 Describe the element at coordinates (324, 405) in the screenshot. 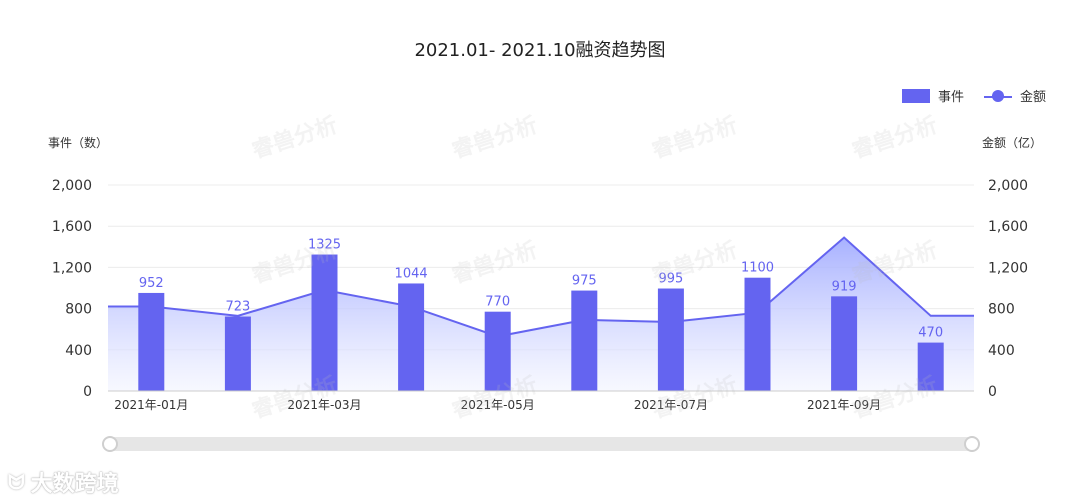

I see `x-tick-label: 2021年-03月` at that location.